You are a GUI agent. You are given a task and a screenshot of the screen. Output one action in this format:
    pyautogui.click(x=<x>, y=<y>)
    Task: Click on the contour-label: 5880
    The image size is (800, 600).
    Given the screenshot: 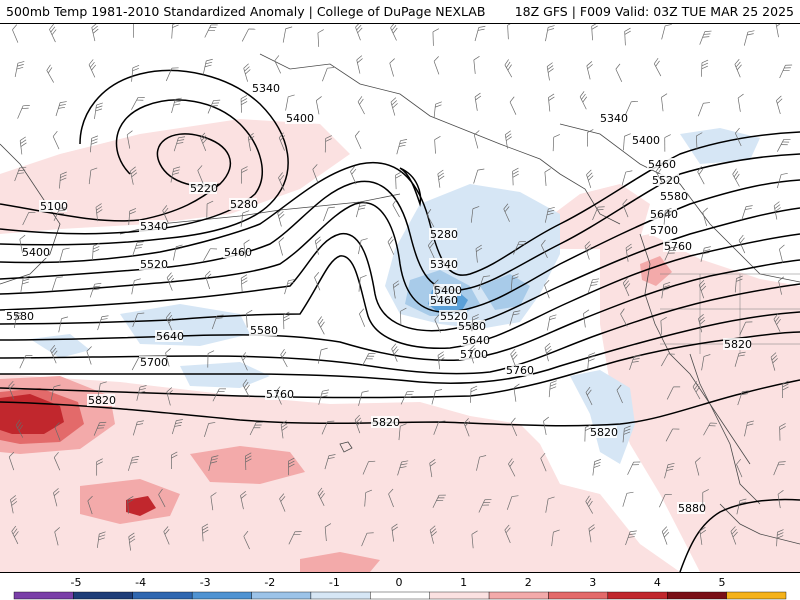 What is the action you would take?
    pyautogui.click(x=692, y=508)
    